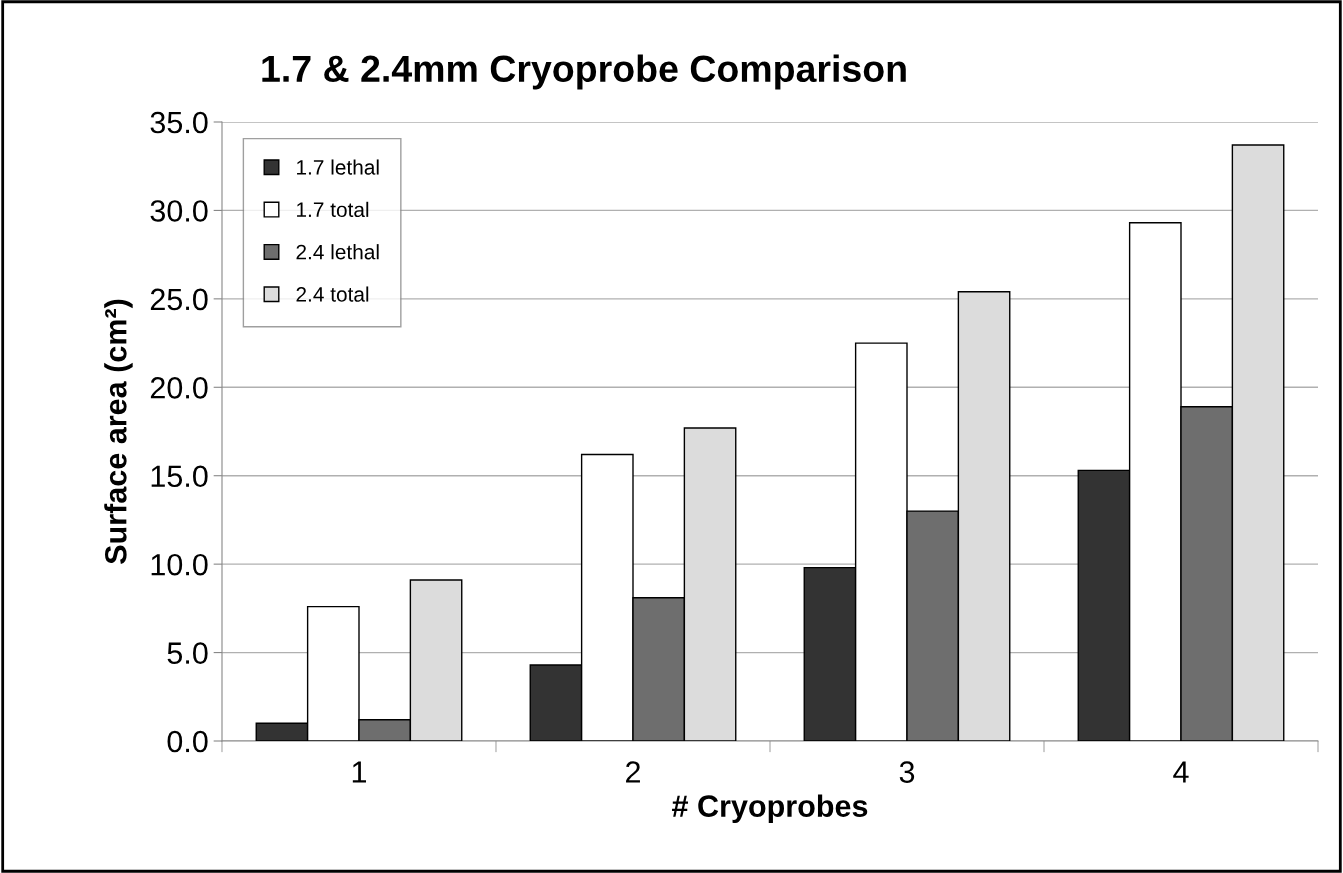 Image resolution: width=1343 pixels, height=873 pixels. Describe the element at coordinates (187, 653) in the screenshot. I see `y-tick-label: 5.0` at that location.